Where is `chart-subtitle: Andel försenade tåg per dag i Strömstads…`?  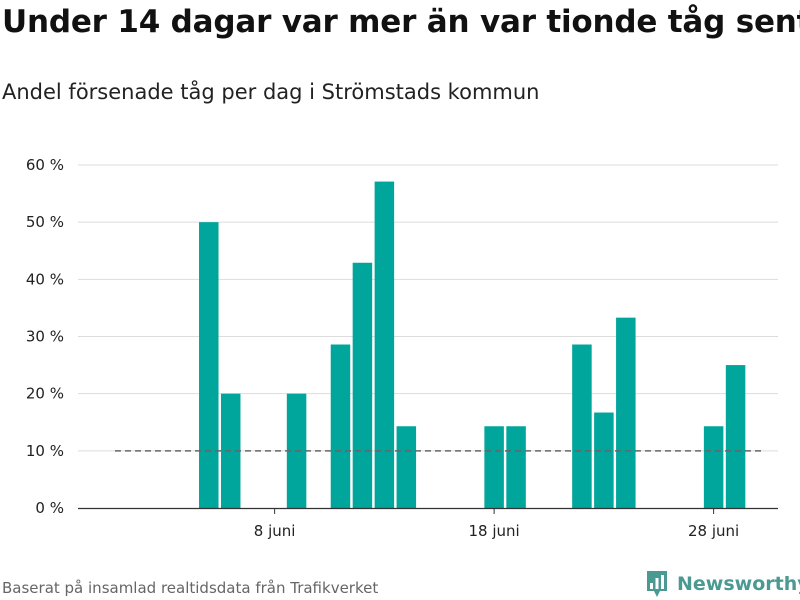 chart-subtitle: Andel försenade tåg per dag i Strömstads… is located at coordinates (271, 92).